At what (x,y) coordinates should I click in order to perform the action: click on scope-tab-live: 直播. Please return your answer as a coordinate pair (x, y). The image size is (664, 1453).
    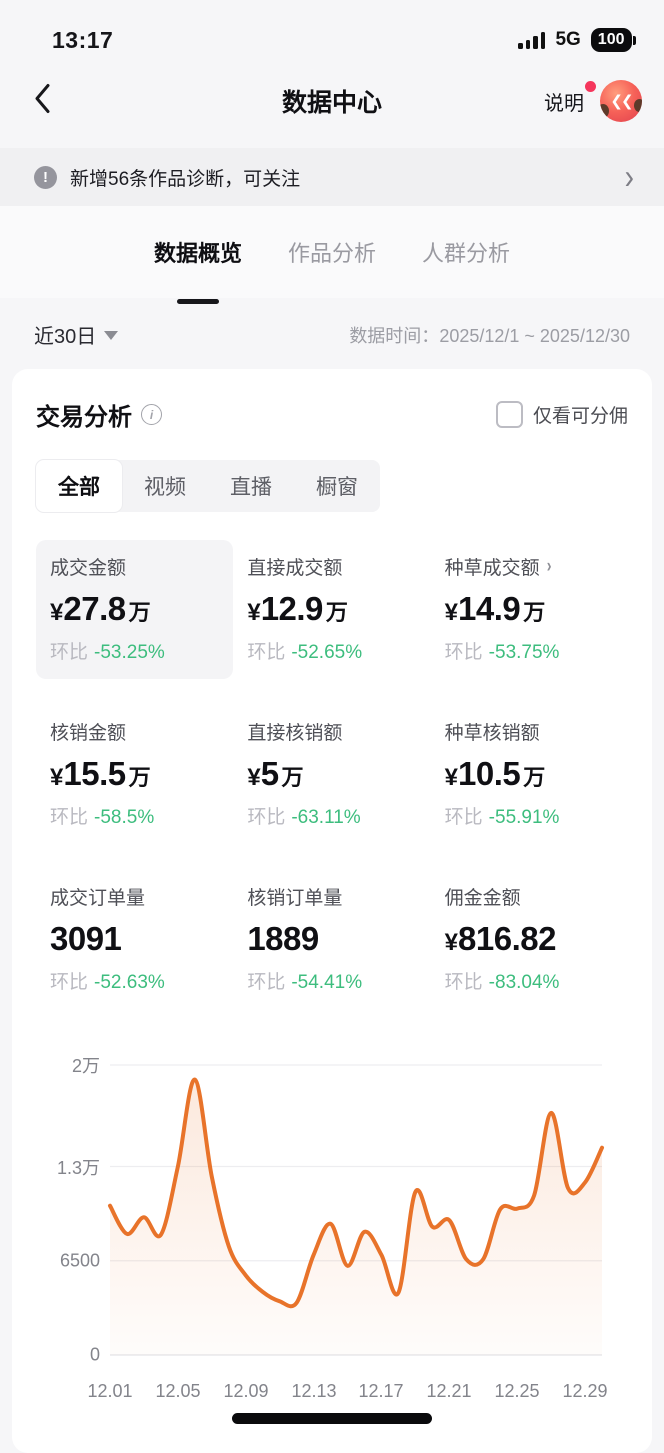
    Looking at the image, I should click on (251, 487).